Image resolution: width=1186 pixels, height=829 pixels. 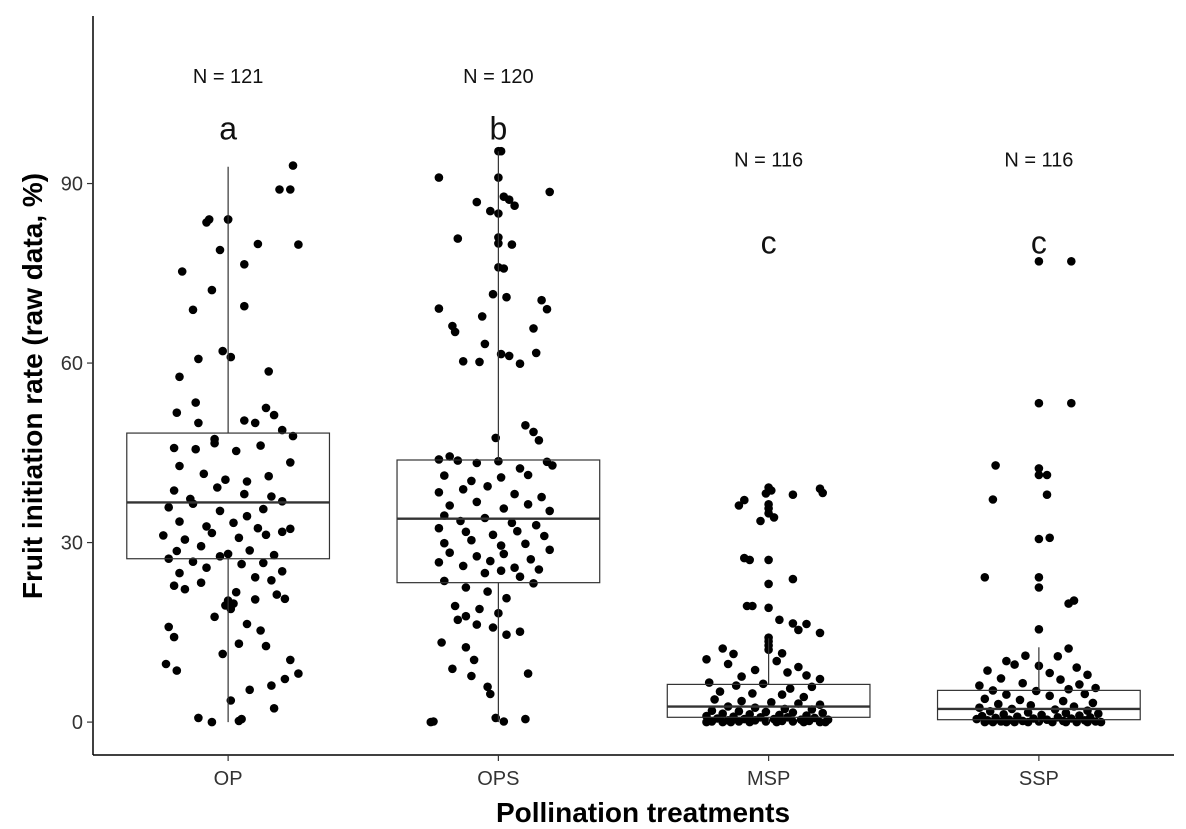 What do you see at coordinates (1038, 685) in the screenshot?
I see `box-ssp` at bounding box center [1038, 685].